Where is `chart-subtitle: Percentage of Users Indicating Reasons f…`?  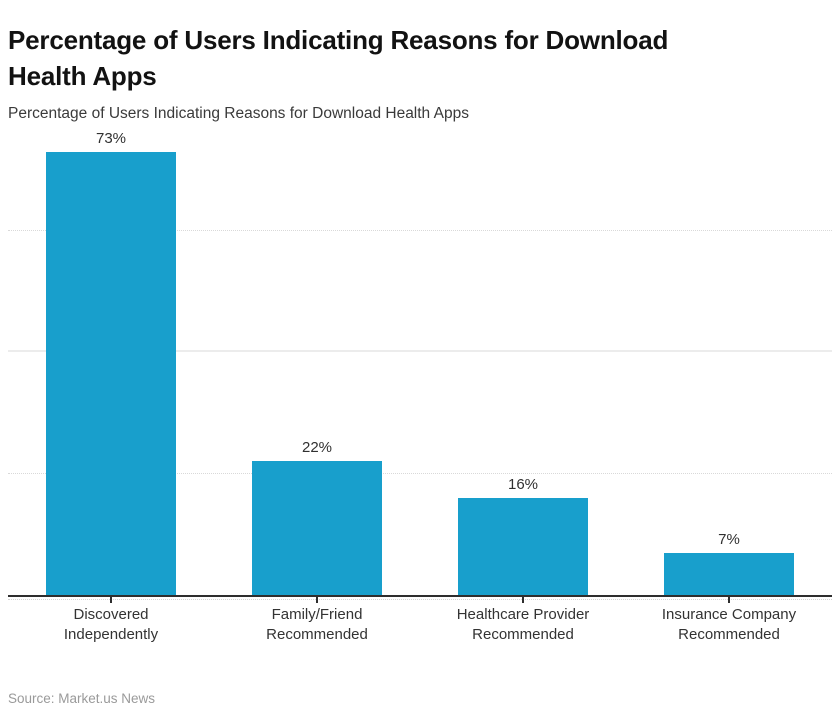 chart-subtitle: Percentage of Users Indicating Reasons f… is located at coordinates (238, 113).